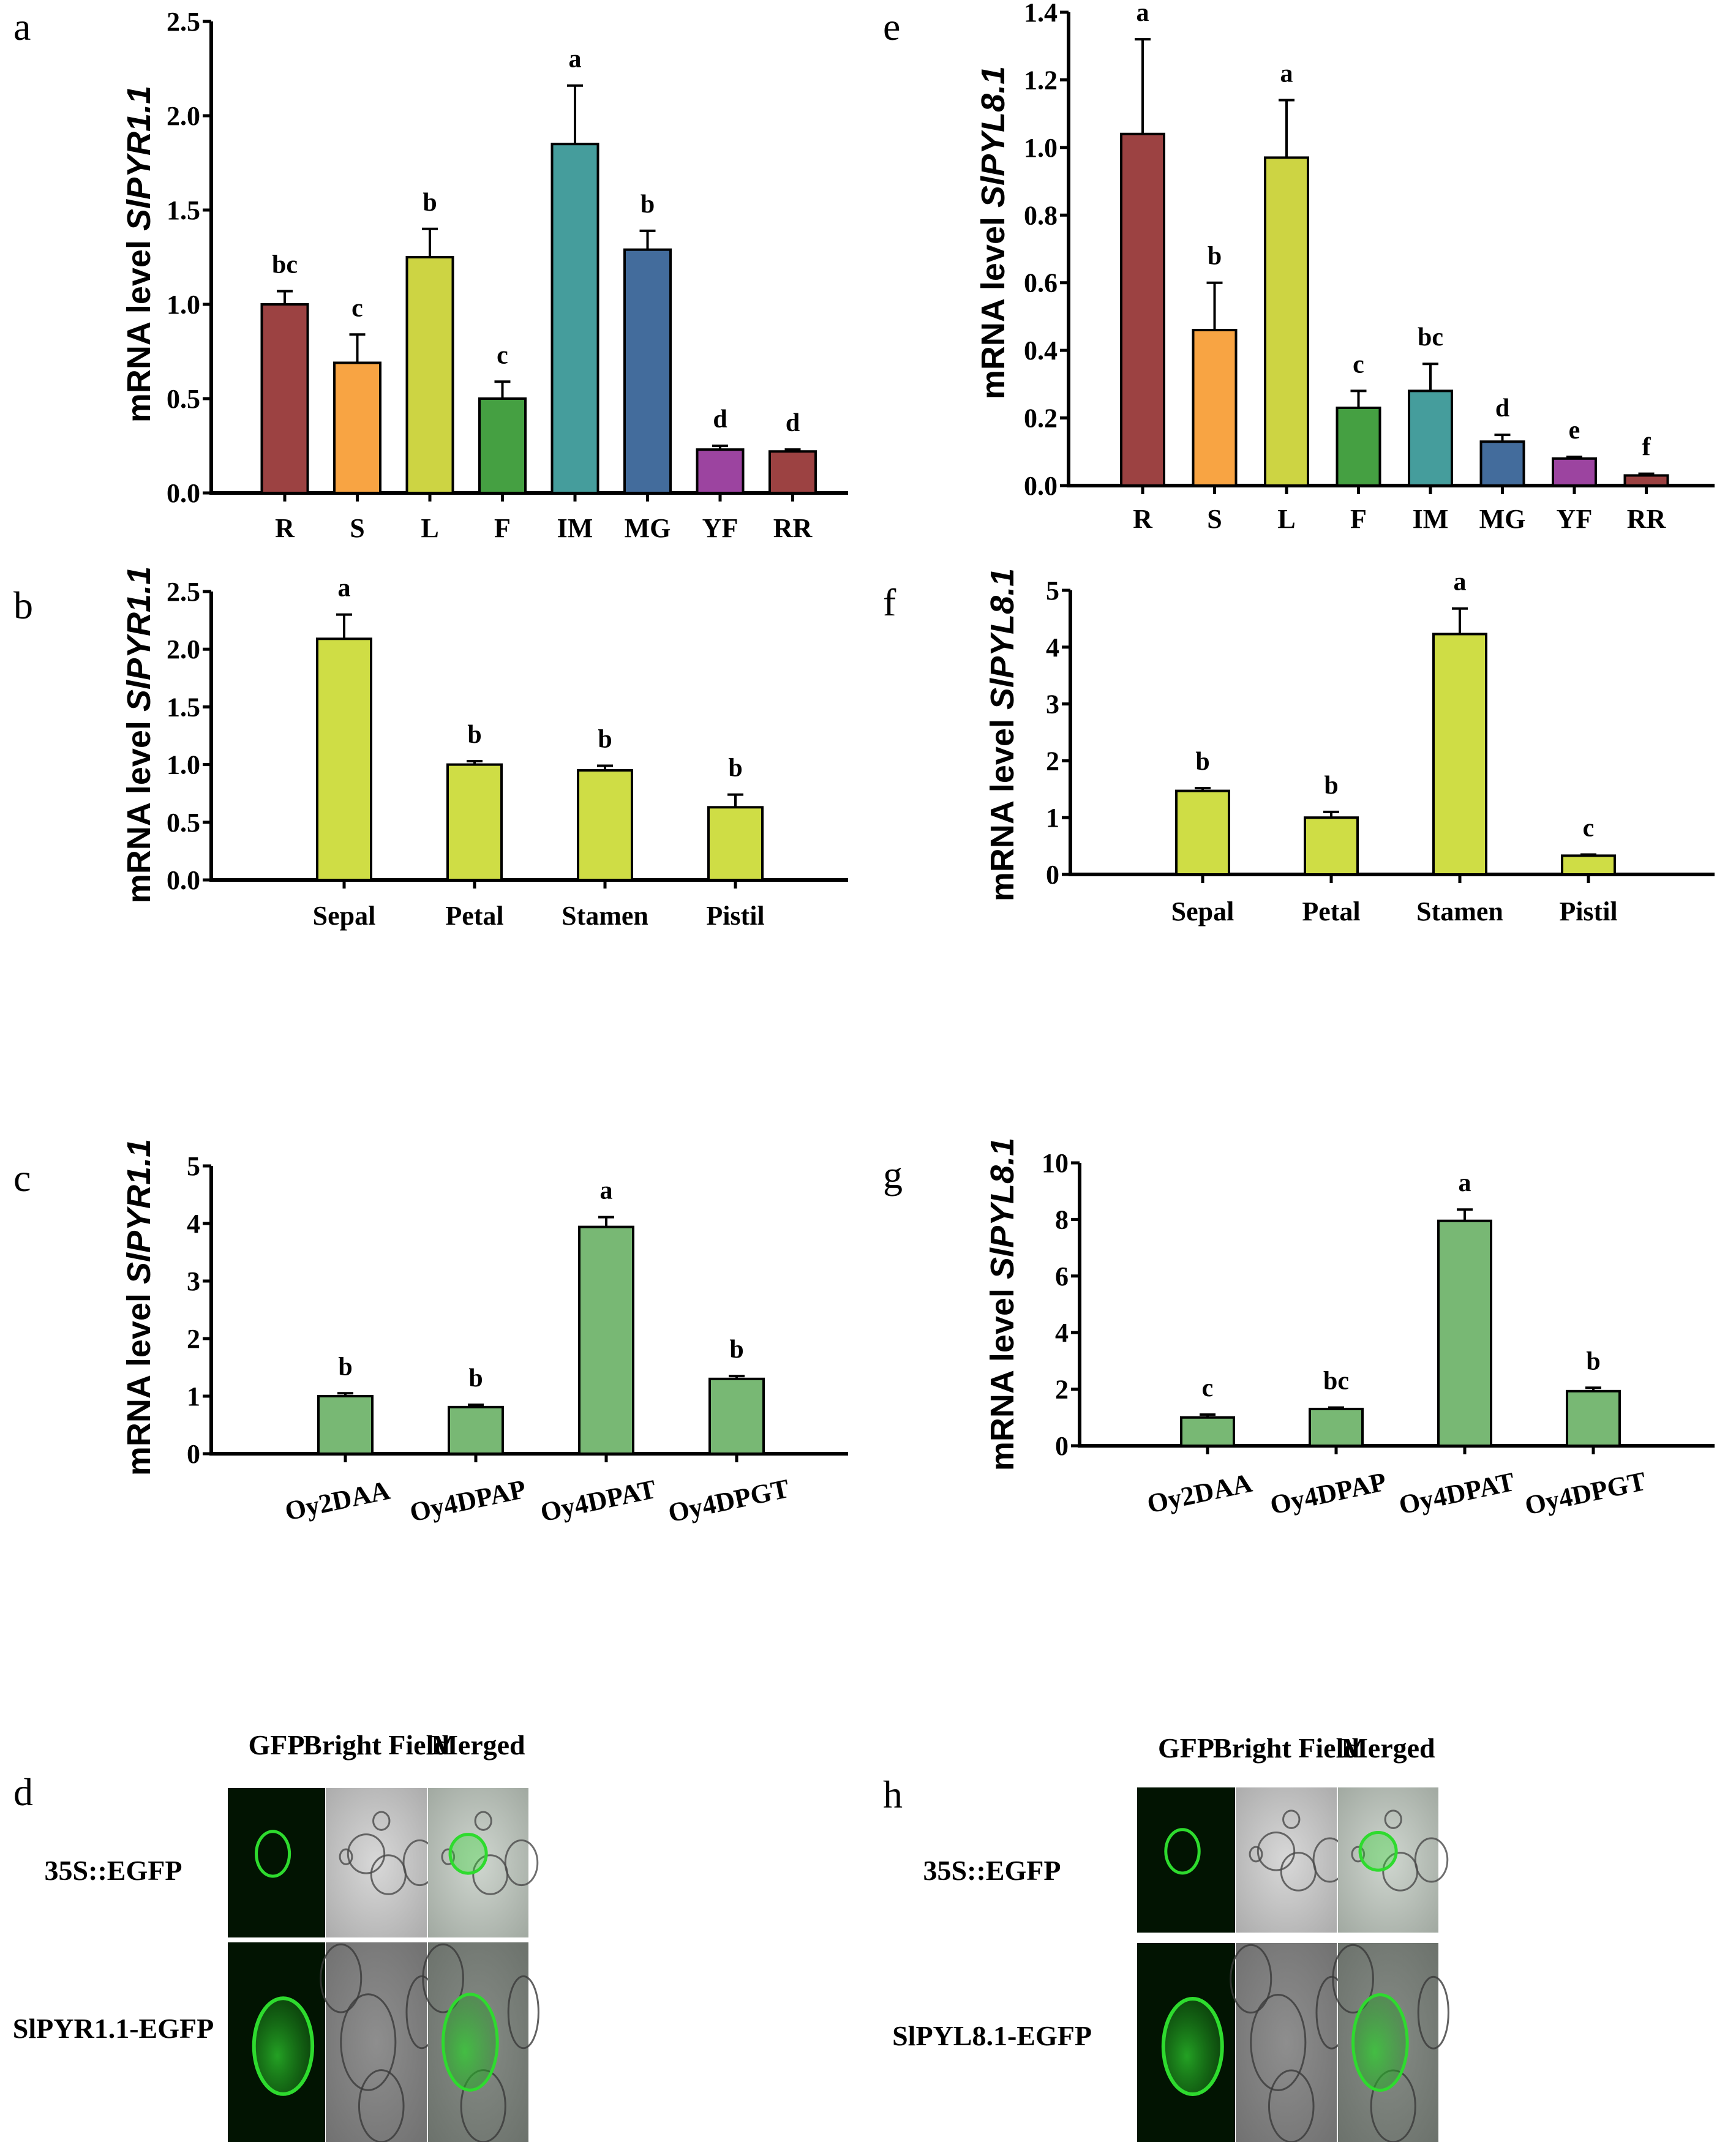 This screenshot has width=1736, height=2142. What do you see at coordinates (605, 825) in the screenshot?
I see `bar-stamen` at bounding box center [605, 825].